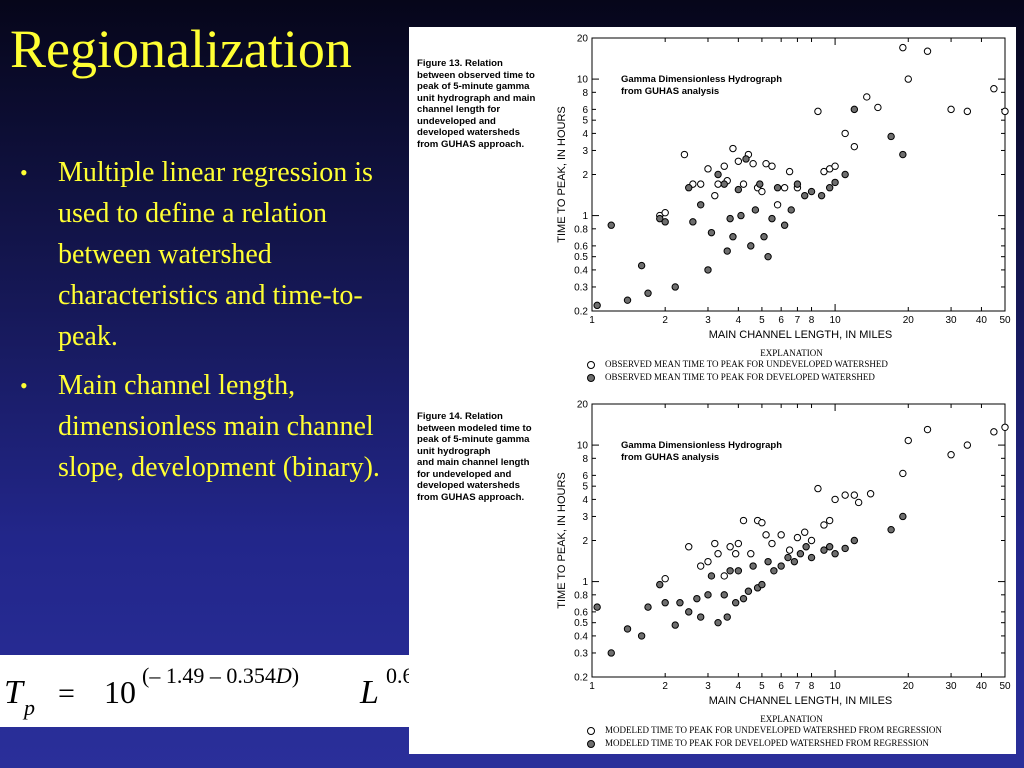 The width and height of the screenshot is (1024, 768). I want to click on x-tick-label: 6, so click(781, 686).